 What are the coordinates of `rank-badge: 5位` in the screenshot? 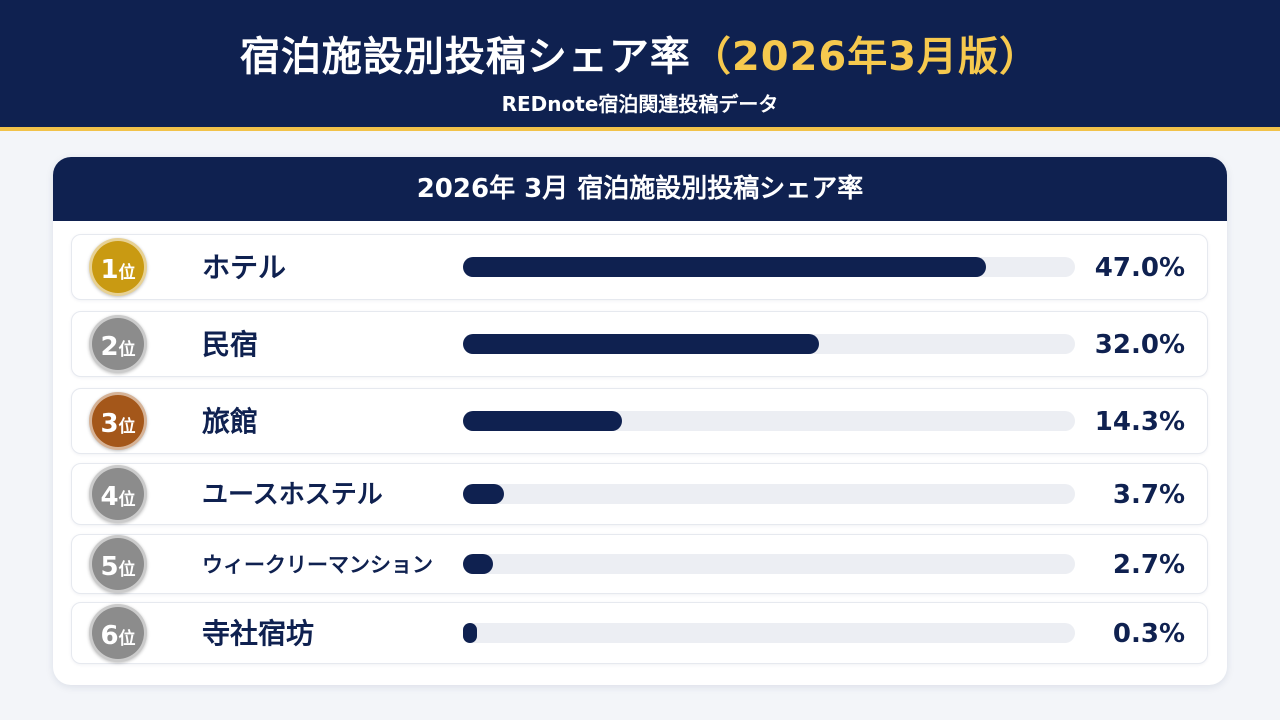 It's located at (118, 564).